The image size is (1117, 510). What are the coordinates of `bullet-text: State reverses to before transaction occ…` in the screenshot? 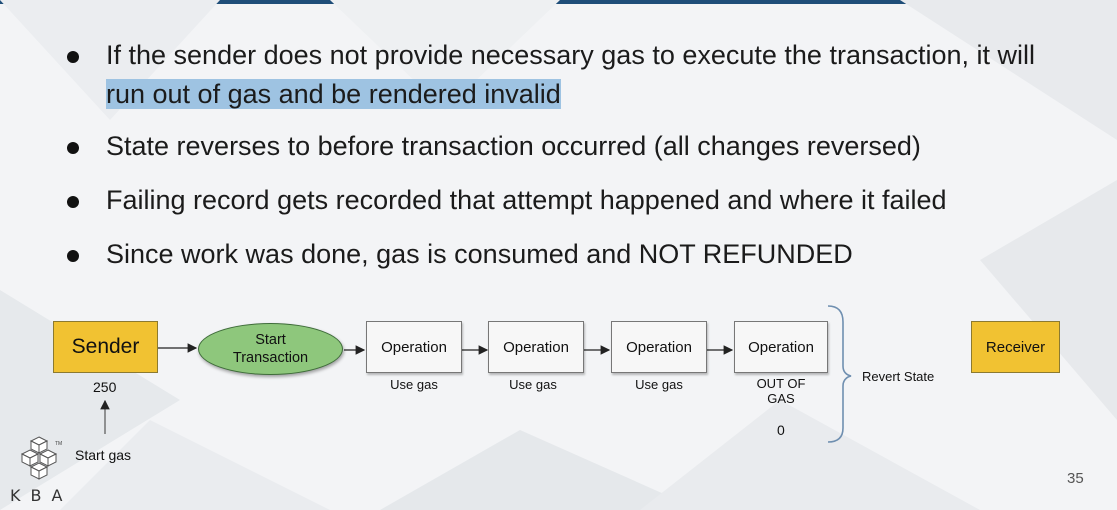 It's located at (513, 146).